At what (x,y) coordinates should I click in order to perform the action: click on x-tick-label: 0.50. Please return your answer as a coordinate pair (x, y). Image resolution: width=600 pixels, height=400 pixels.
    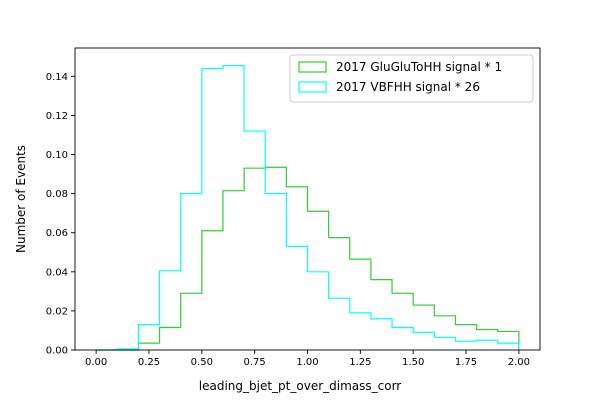
    Looking at the image, I should click on (202, 362).